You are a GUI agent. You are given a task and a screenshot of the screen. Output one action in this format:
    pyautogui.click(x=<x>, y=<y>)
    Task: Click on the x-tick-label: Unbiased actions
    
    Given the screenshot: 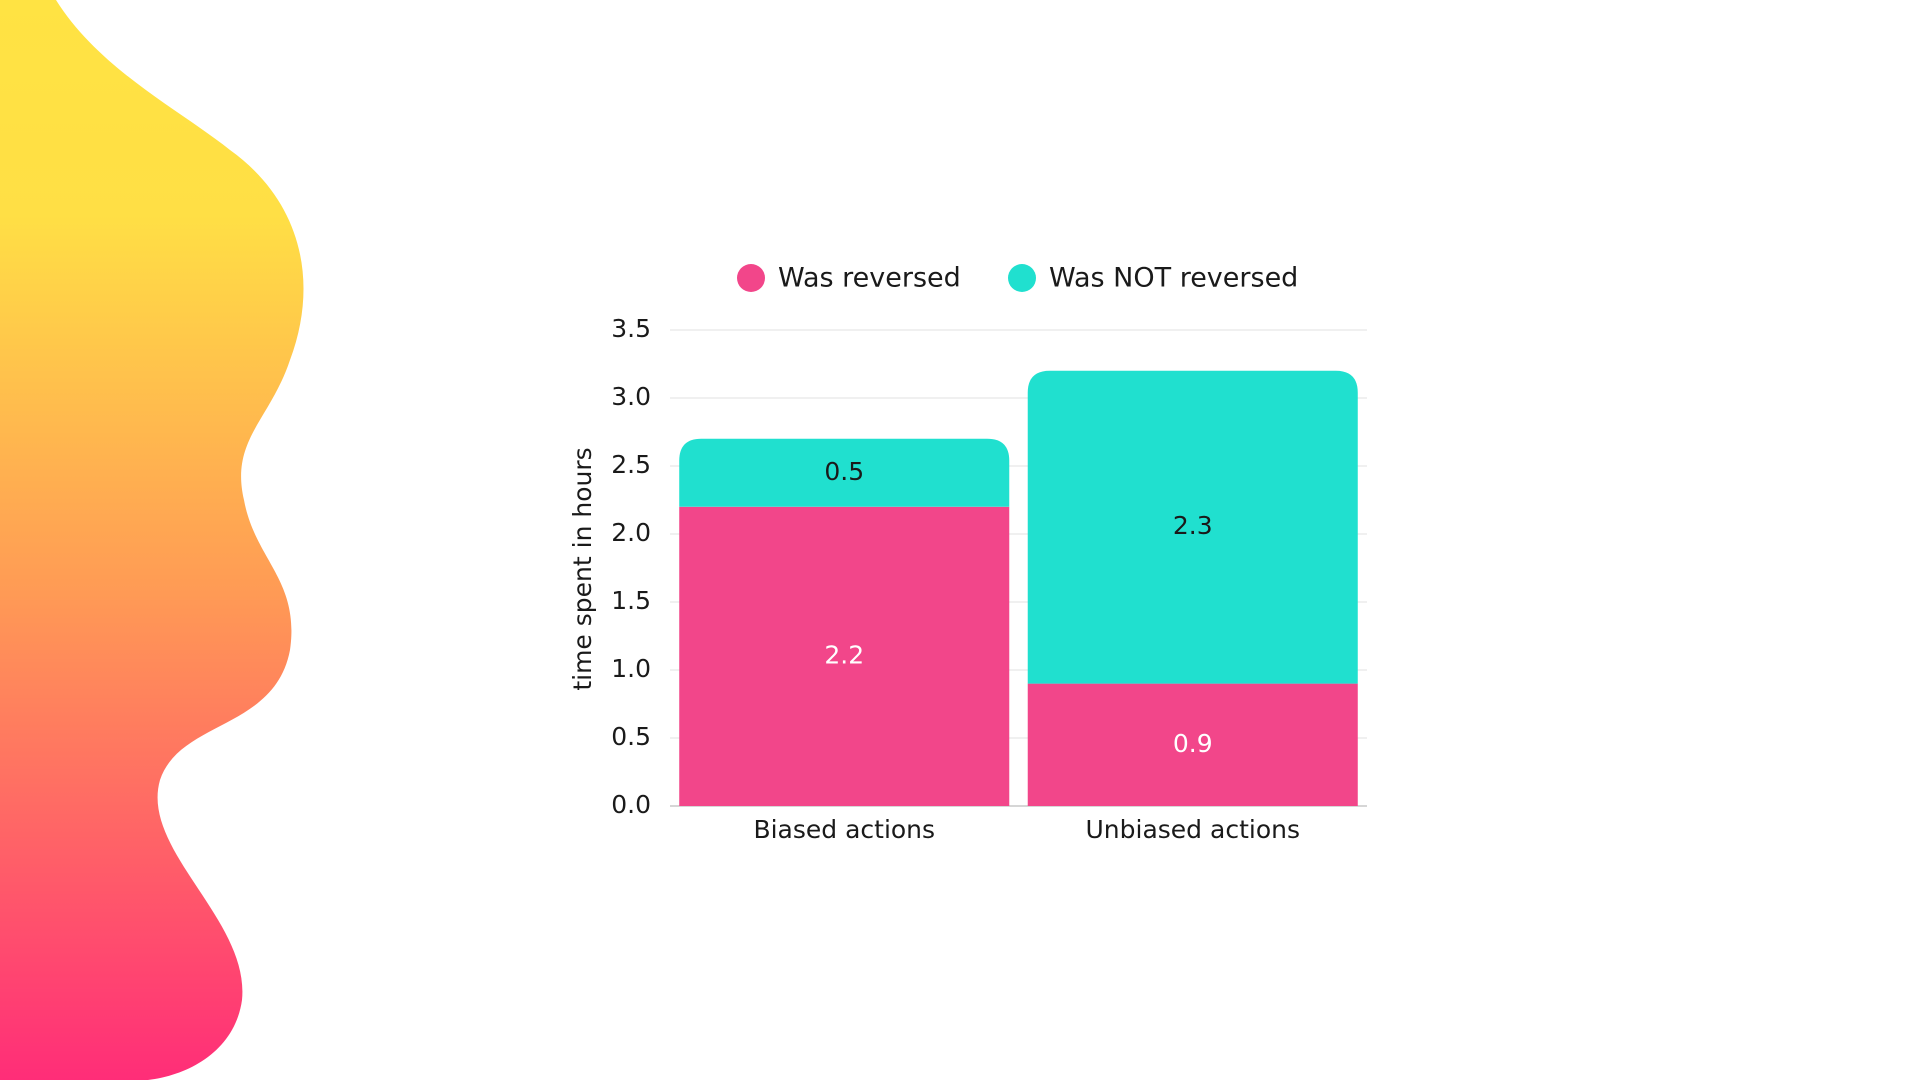 What is the action you would take?
    pyautogui.click(x=1193, y=829)
    